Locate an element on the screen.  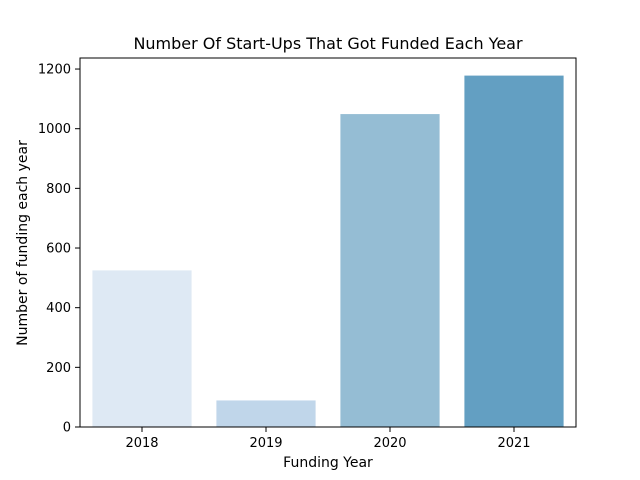
bar-2020 is located at coordinates (390, 270).